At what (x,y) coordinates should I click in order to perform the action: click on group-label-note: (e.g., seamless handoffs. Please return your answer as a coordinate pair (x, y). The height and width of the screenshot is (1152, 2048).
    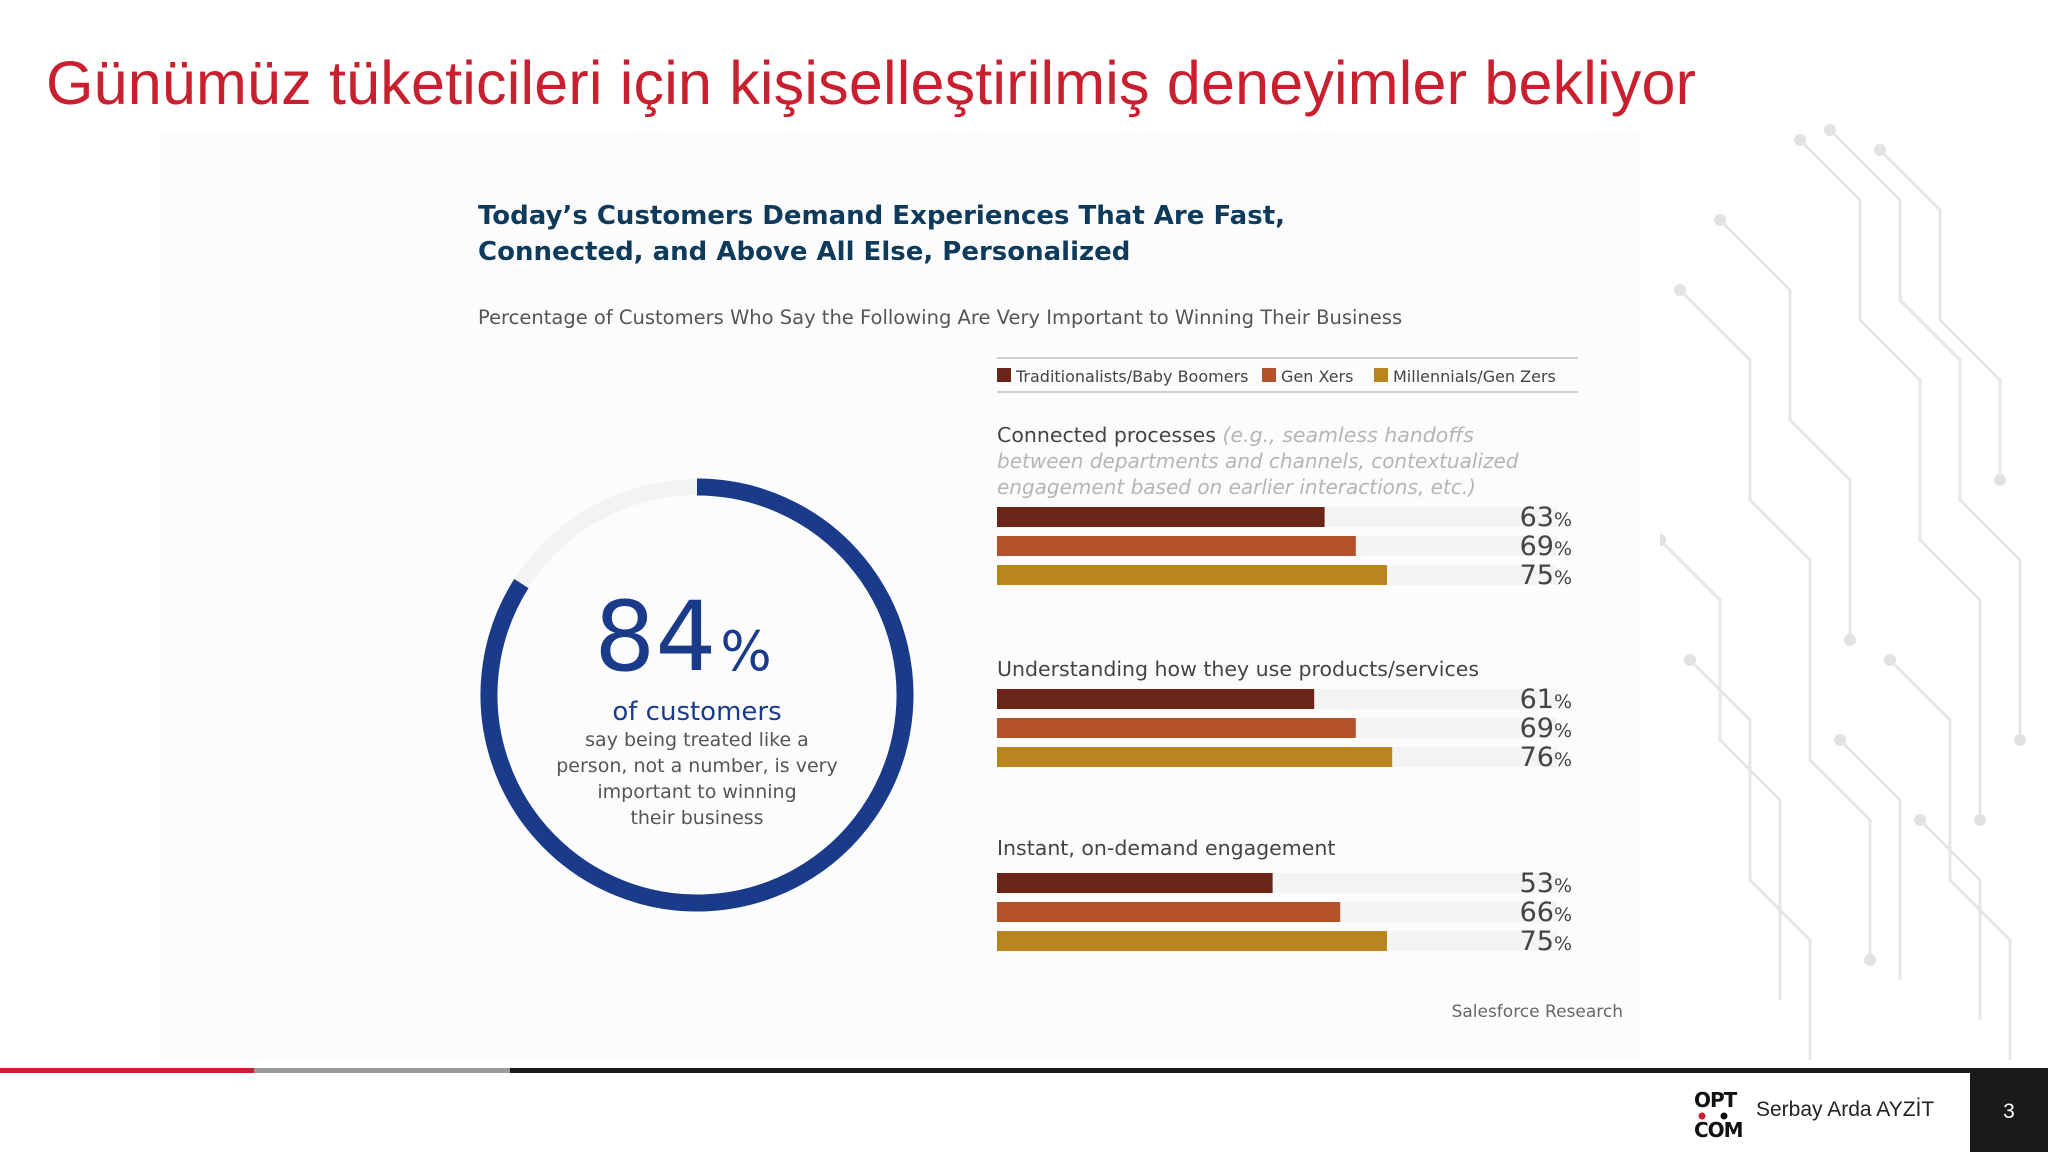
    Looking at the image, I should click on (1345, 435).